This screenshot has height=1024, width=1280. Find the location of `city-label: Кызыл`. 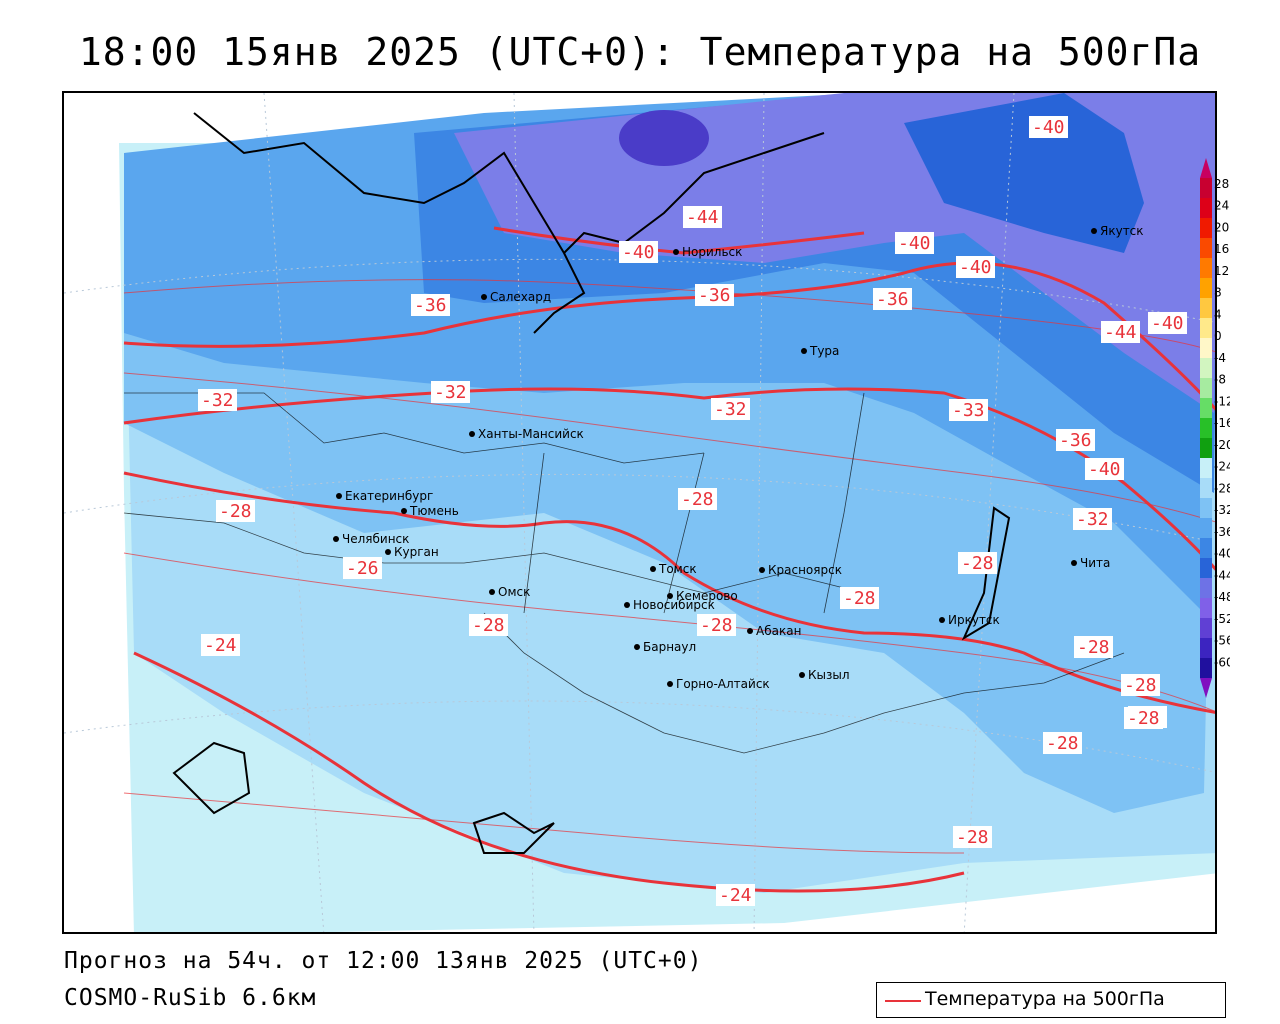

city-label: Кызыл is located at coordinates (829, 675).